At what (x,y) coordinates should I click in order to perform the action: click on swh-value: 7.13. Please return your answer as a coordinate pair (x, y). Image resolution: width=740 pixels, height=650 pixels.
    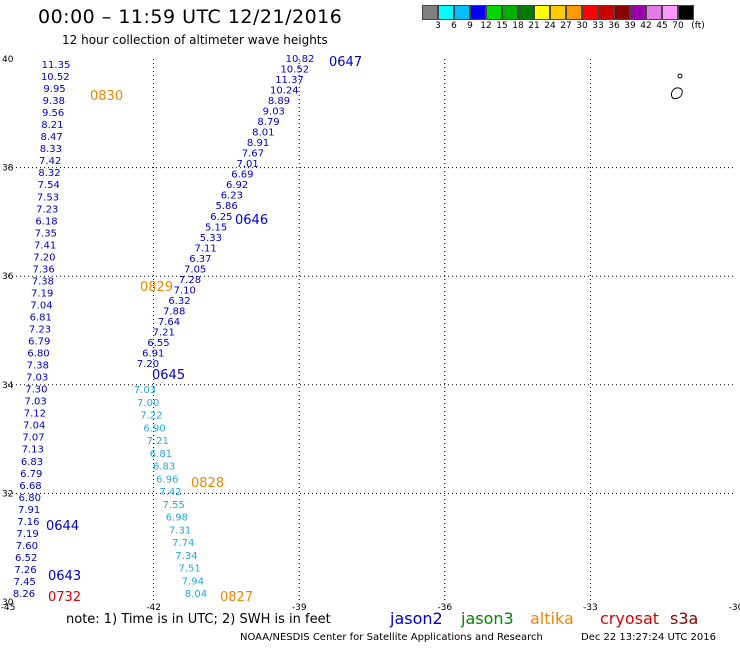
    Looking at the image, I should click on (33, 450).